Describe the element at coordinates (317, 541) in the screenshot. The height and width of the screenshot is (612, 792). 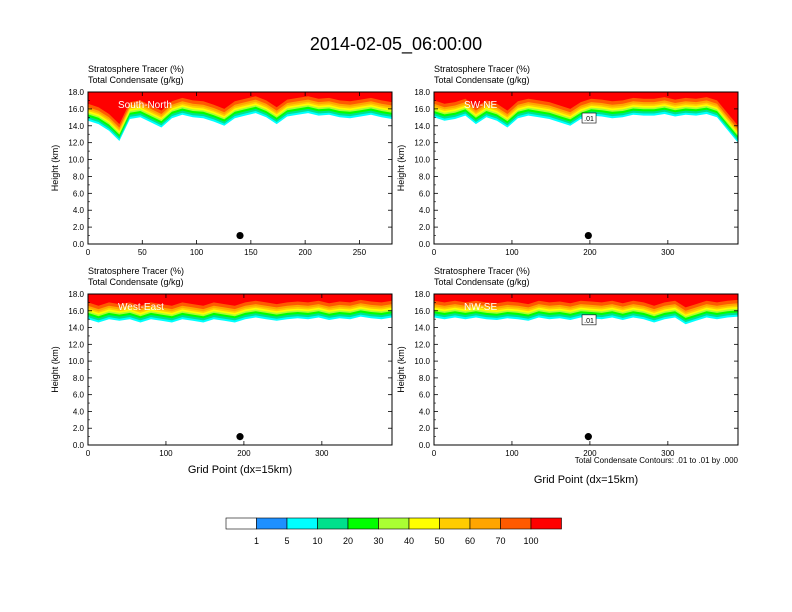
I see `colorbar-label-3: 10` at that location.